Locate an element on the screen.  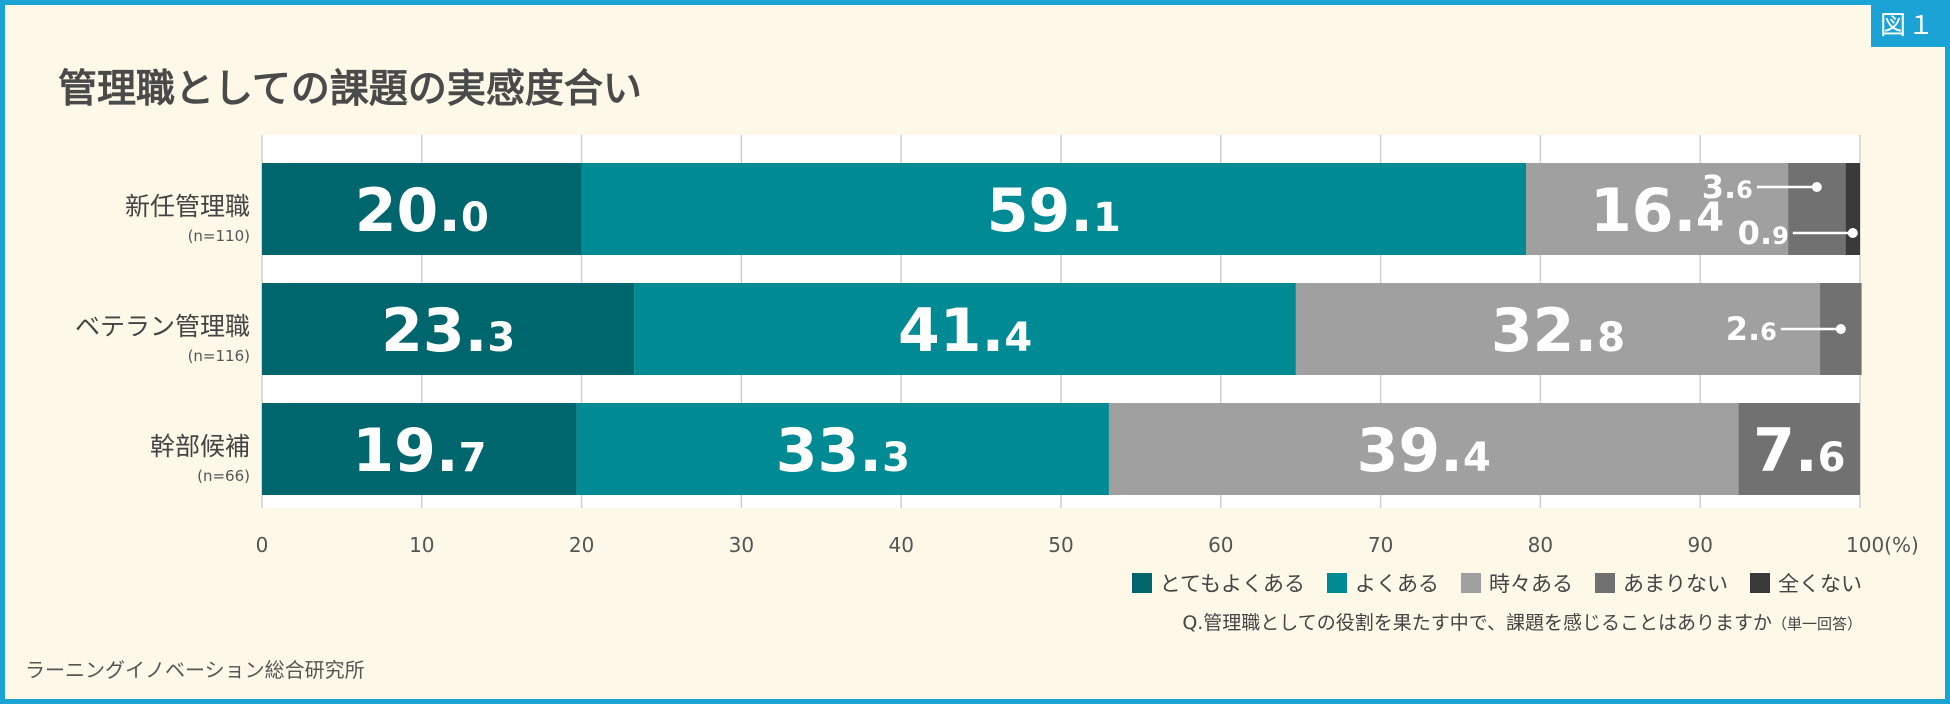
data-label: 3.6 is located at coordinates (1727, 187).